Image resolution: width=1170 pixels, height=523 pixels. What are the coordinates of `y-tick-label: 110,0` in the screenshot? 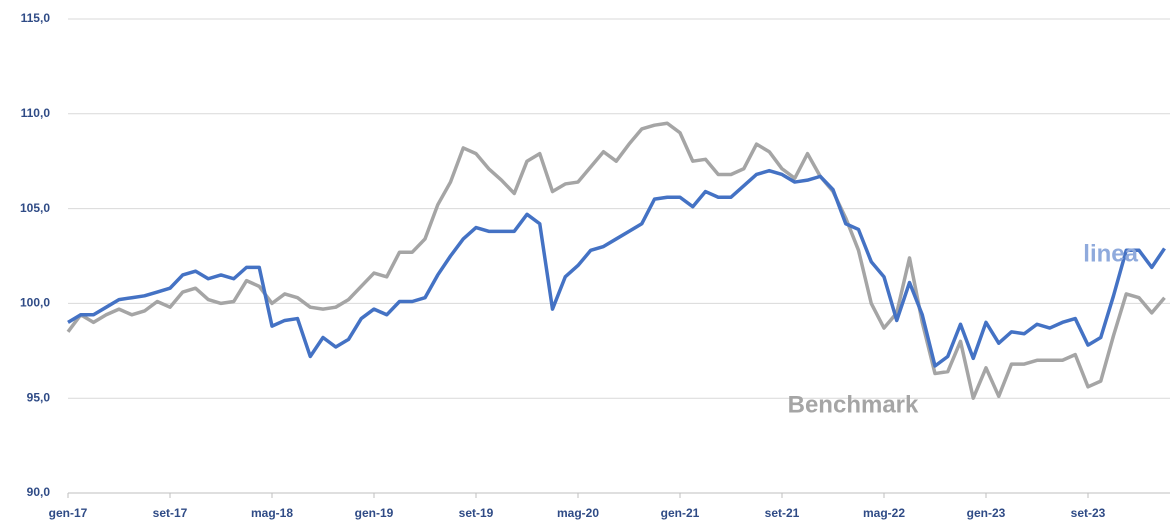 It's located at (36, 113).